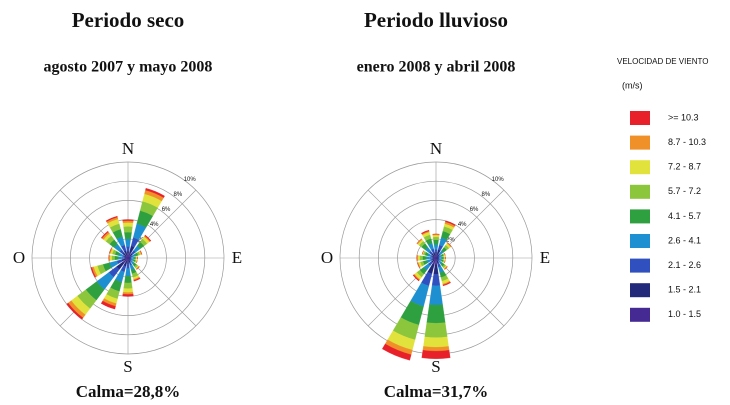  I want to click on legend-unit: (m/s), so click(632, 85).